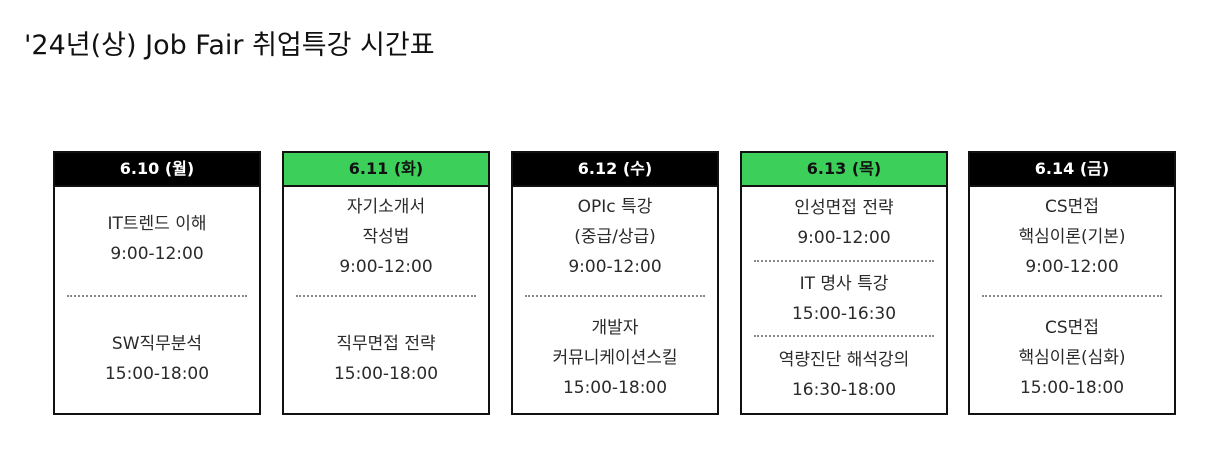  I want to click on session-title: 개발자, so click(615, 328).